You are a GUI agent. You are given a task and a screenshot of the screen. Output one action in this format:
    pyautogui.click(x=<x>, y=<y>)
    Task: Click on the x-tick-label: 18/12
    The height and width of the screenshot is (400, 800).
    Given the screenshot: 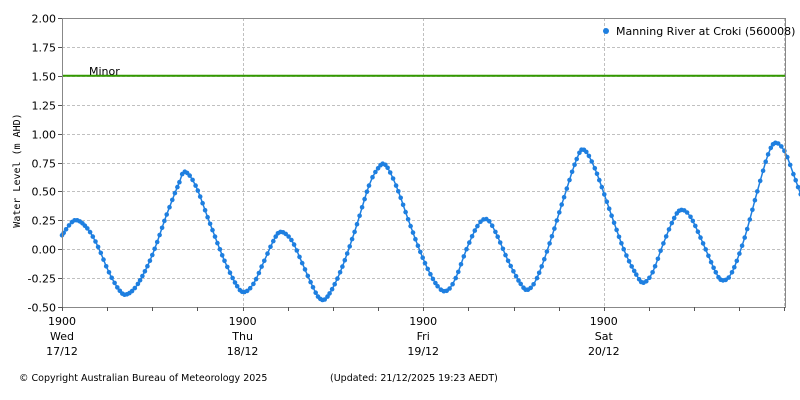 What is the action you would take?
    pyautogui.click(x=243, y=351)
    